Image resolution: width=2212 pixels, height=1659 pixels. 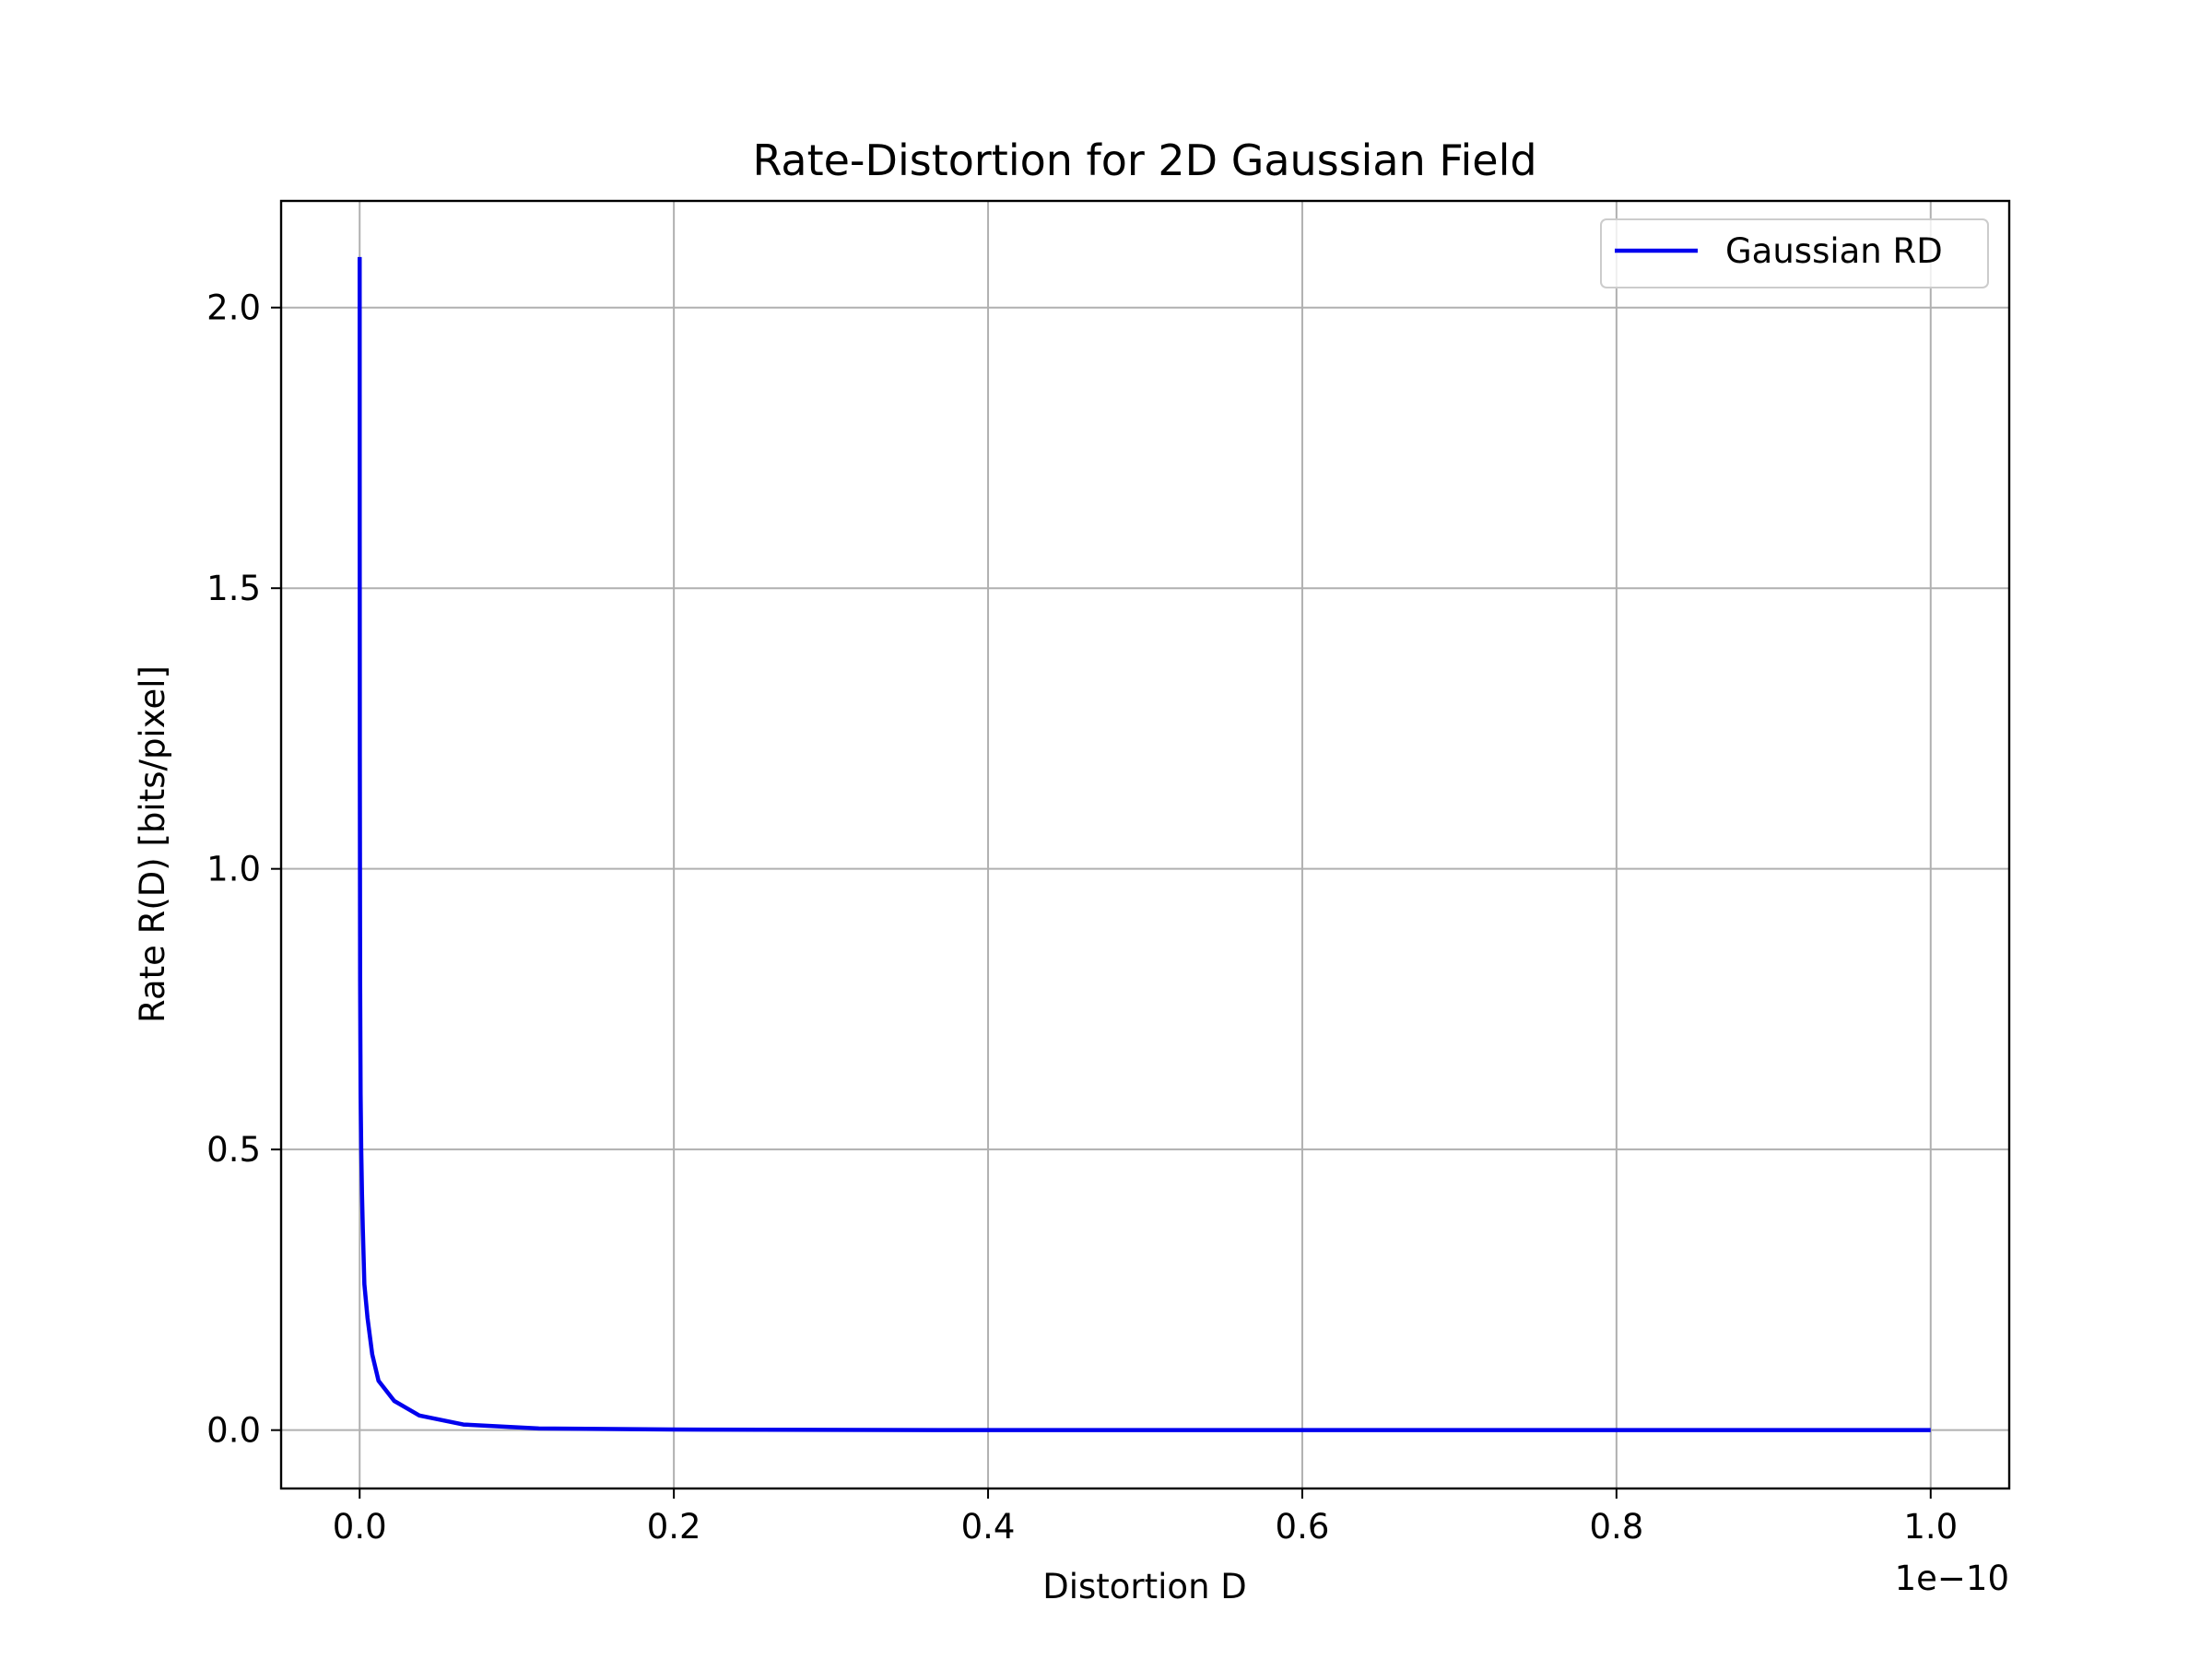 I want to click on y-tick-label: 1.0, so click(x=233, y=869).